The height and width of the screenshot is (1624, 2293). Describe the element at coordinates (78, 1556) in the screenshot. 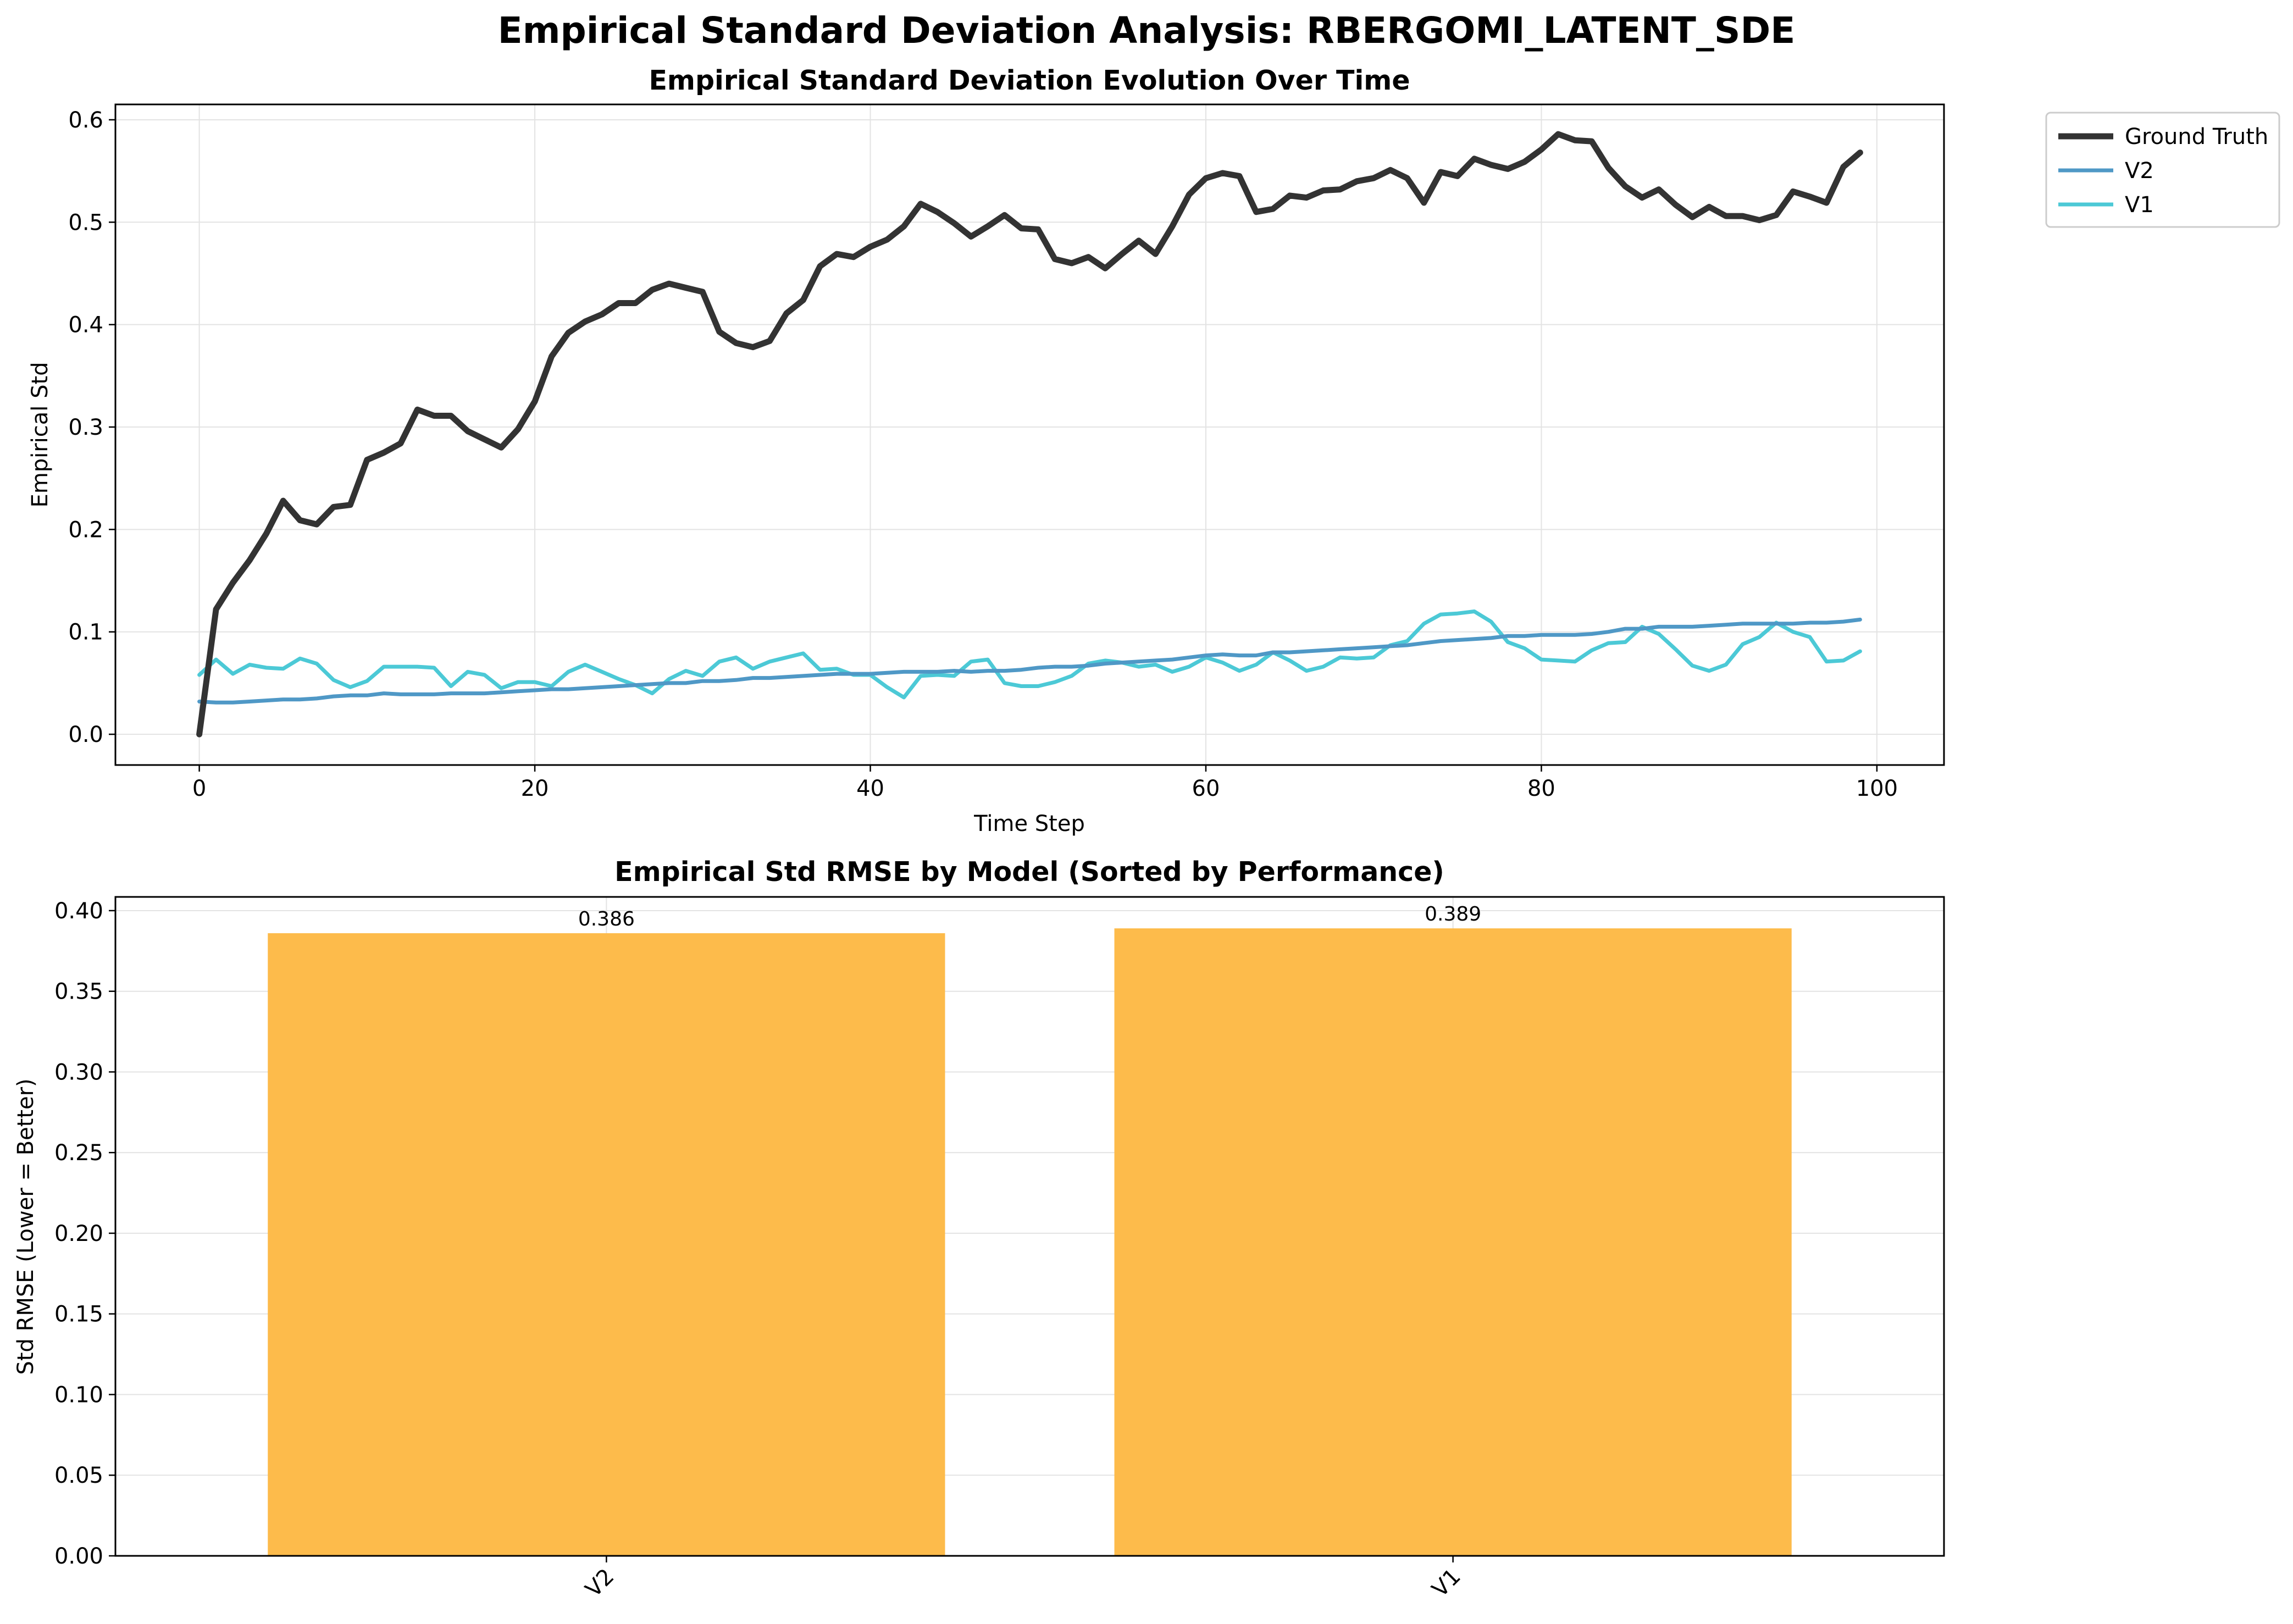

I see `bar-chart-y-tick-label: 0.00` at that location.